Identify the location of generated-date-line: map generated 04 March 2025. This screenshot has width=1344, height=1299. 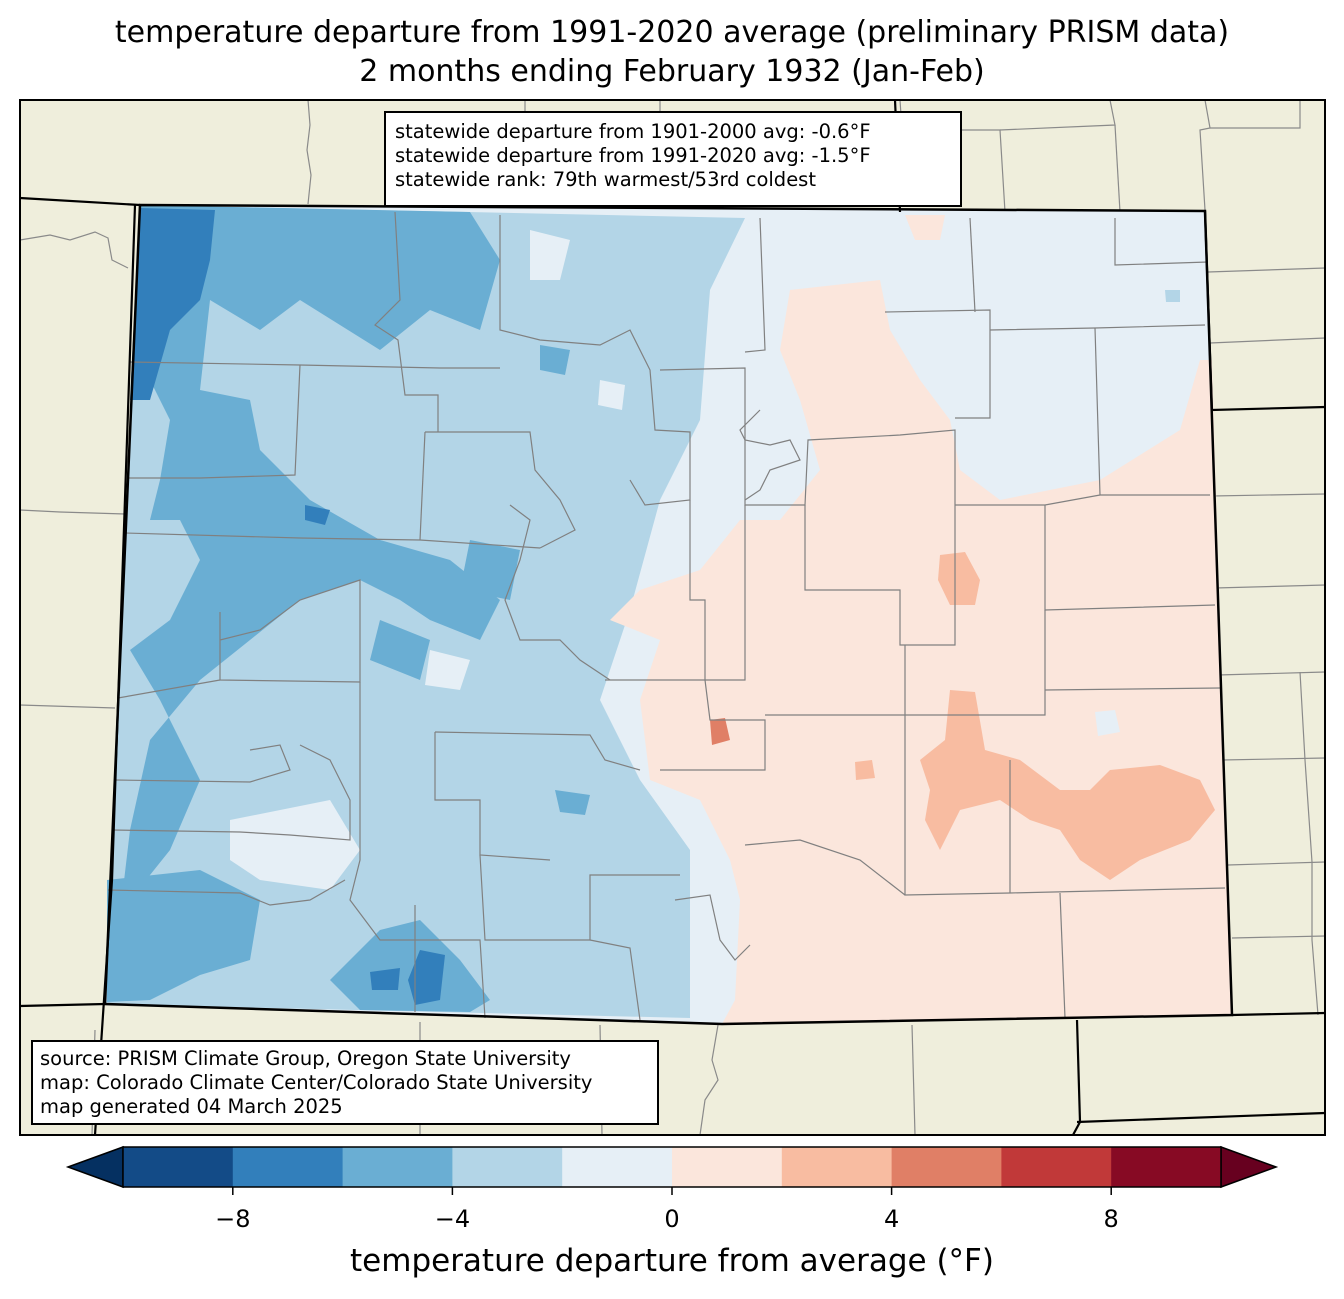
(191, 1106).